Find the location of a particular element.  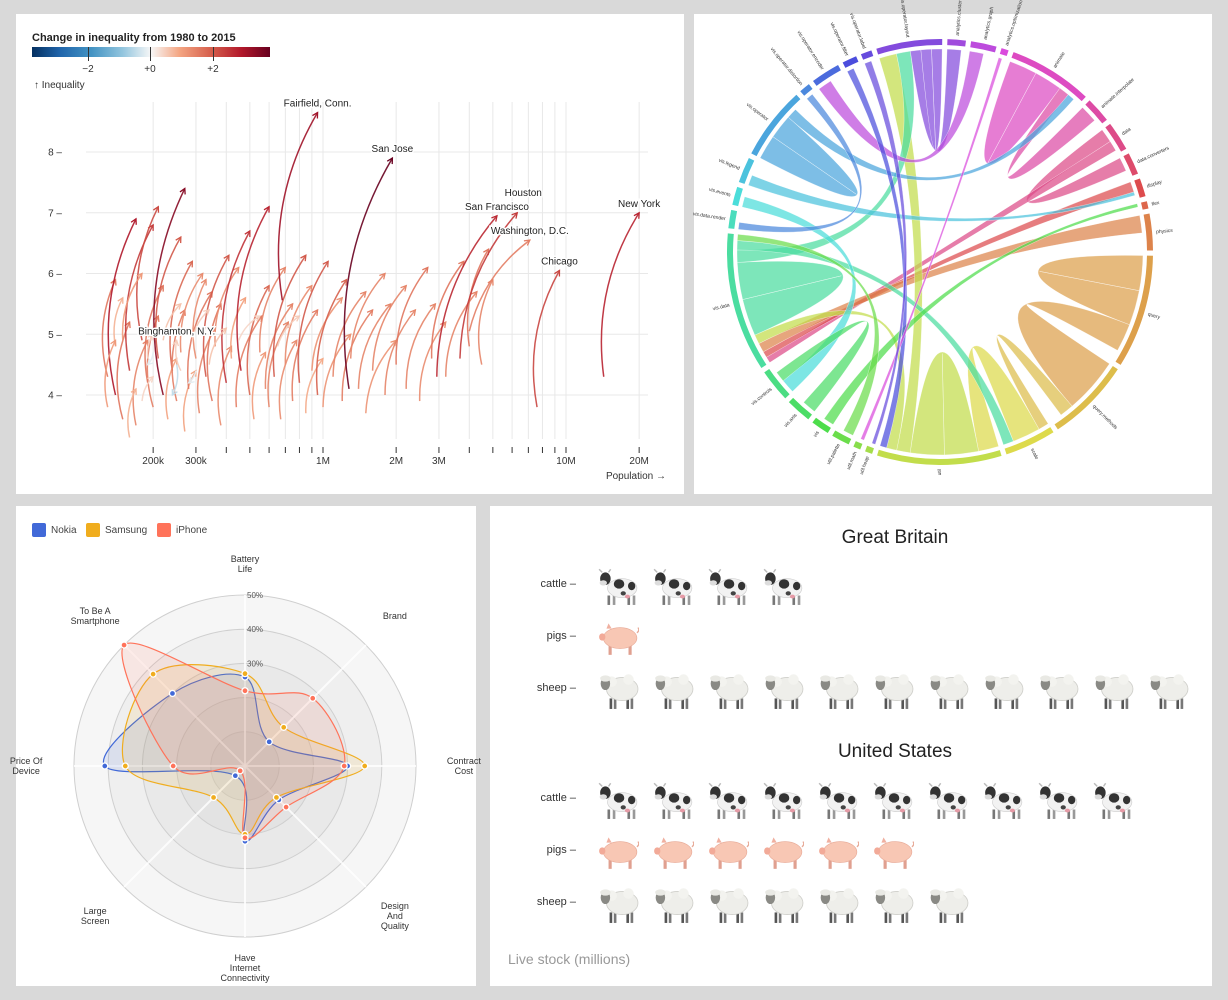

group-label: analytics.graph is located at coordinates (989, 23).